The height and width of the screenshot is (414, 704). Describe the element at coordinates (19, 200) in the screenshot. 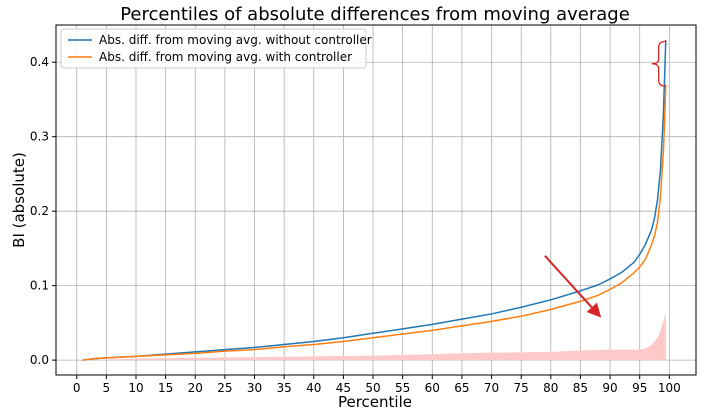

I see `y-axis-label: BI (absolute)` at that location.